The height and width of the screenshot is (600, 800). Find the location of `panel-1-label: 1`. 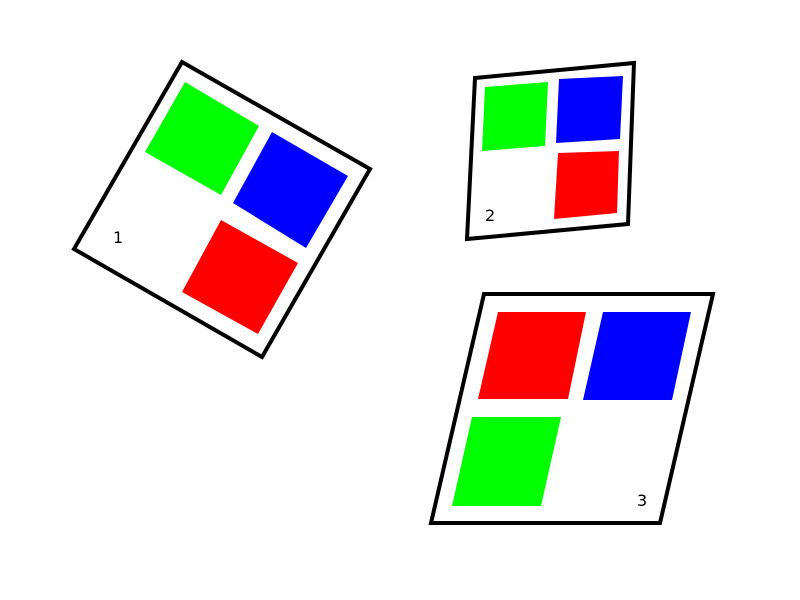

panel-1-label: 1 is located at coordinates (118, 237).